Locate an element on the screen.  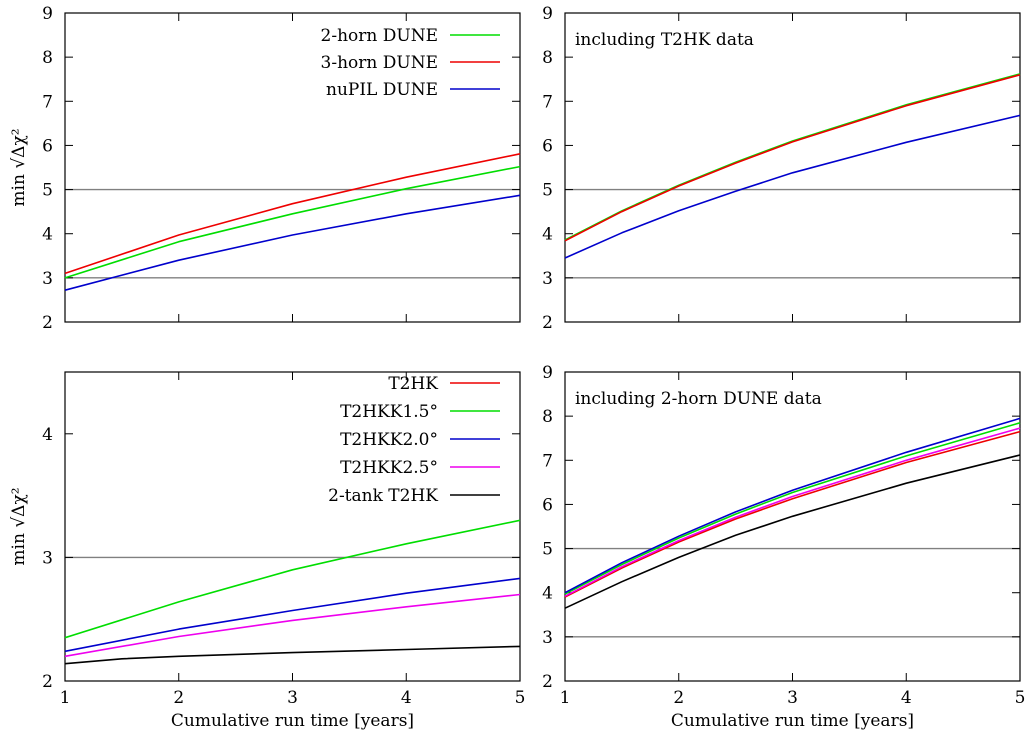
legend: 2-horn DUNE 3-horn DUNE nuPIL DUNE is located at coordinates (410, 63).